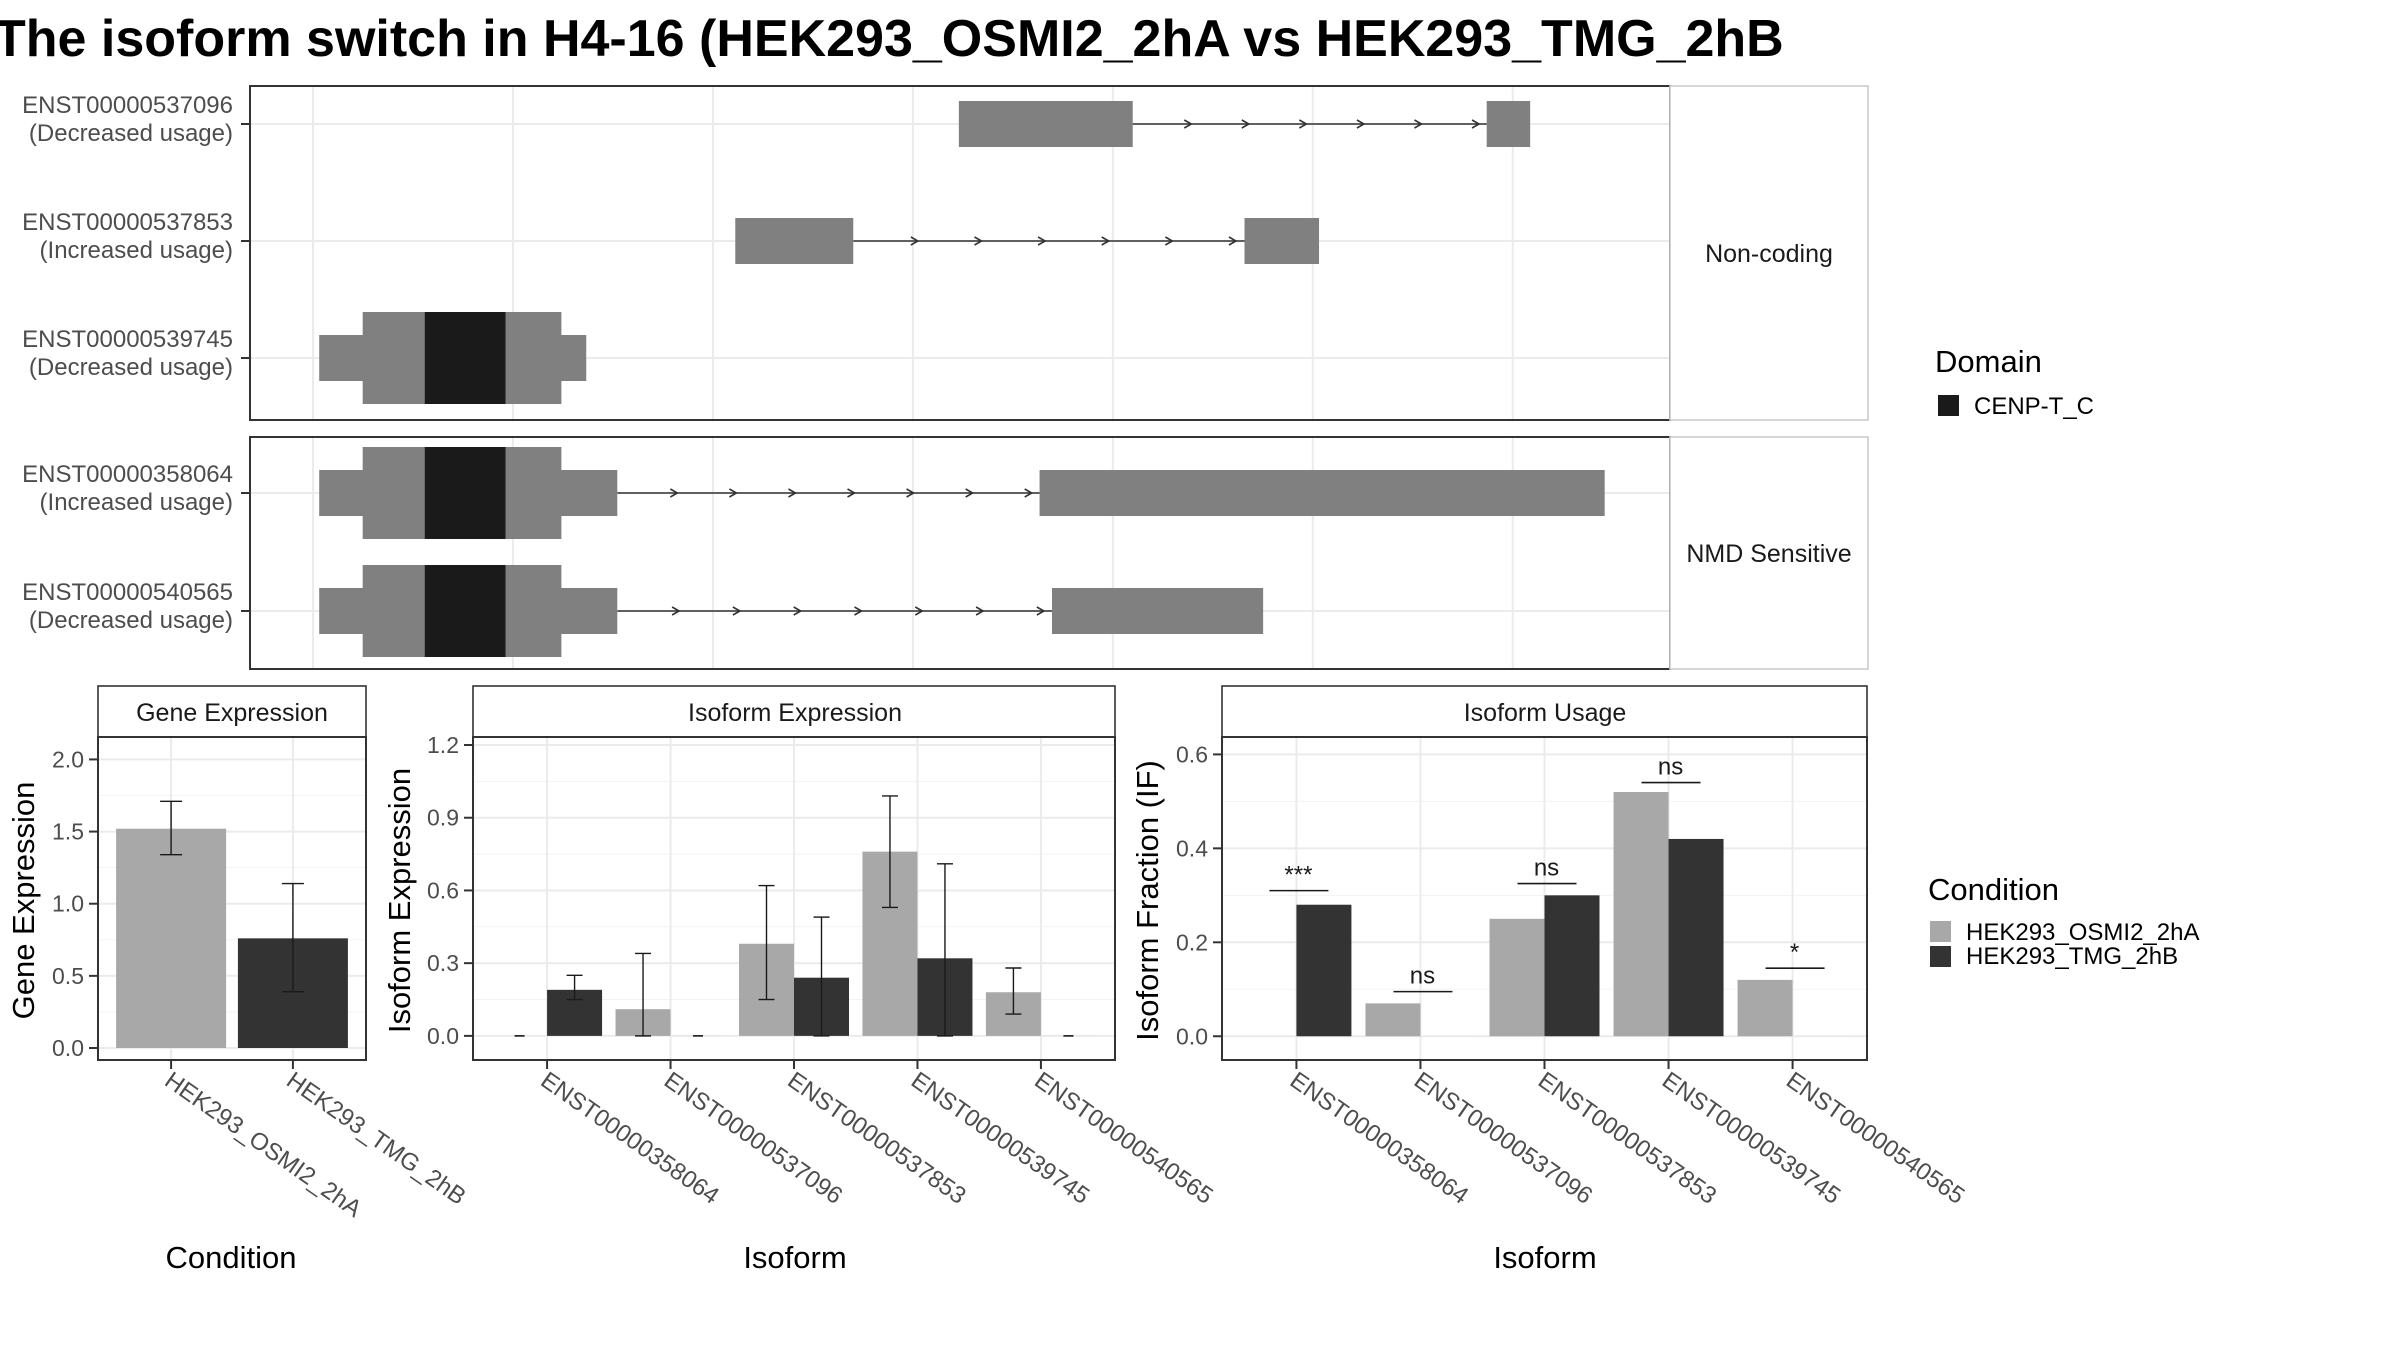 This screenshot has width=2400, height=1350. Describe the element at coordinates (127, 105) in the screenshot. I see `isoform-id-label: ENST00000537096` at that location.